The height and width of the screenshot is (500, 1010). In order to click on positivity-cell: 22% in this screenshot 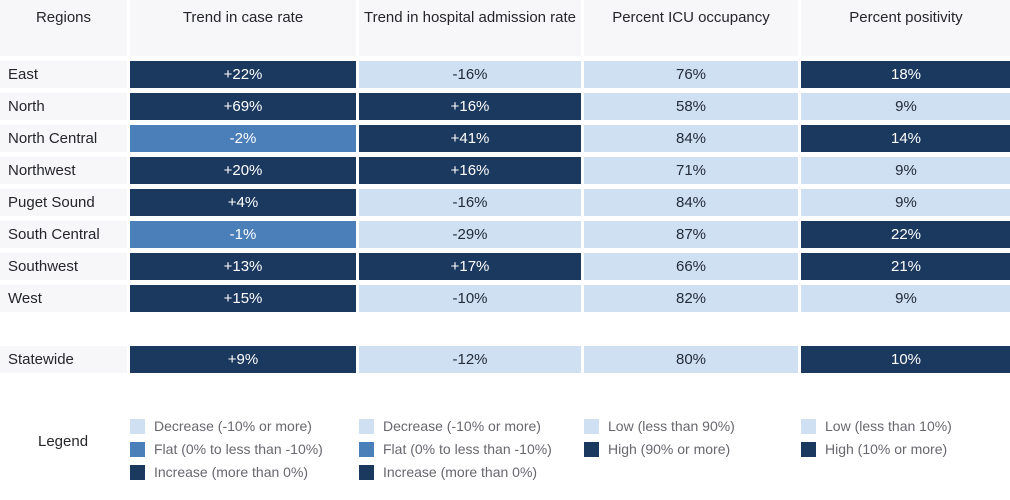, I will do `click(905, 234)`.